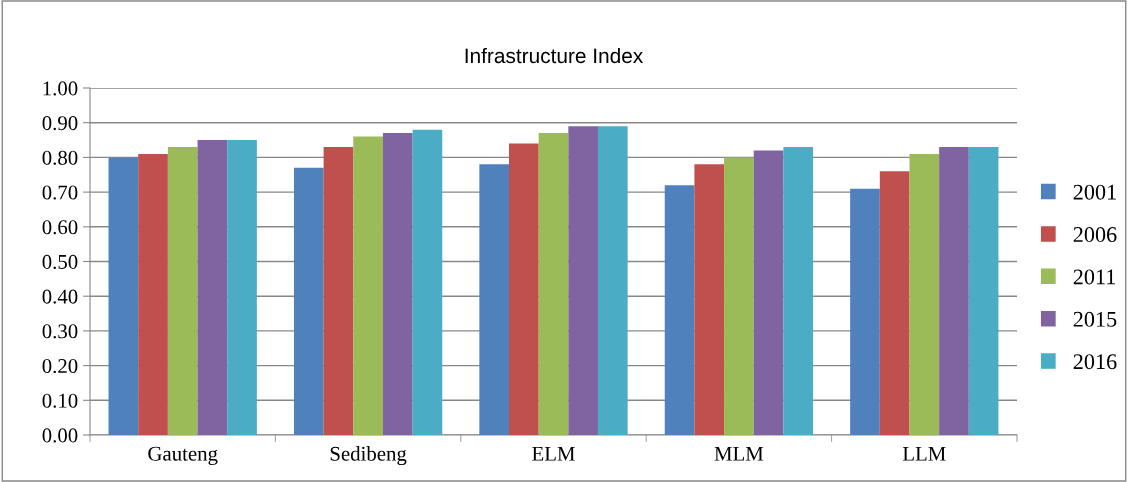 Image resolution: width=1128 pixels, height=482 pixels. What do you see at coordinates (60, 157) in the screenshot?
I see `y-tick-label: 0.80` at bounding box center [60, 157].